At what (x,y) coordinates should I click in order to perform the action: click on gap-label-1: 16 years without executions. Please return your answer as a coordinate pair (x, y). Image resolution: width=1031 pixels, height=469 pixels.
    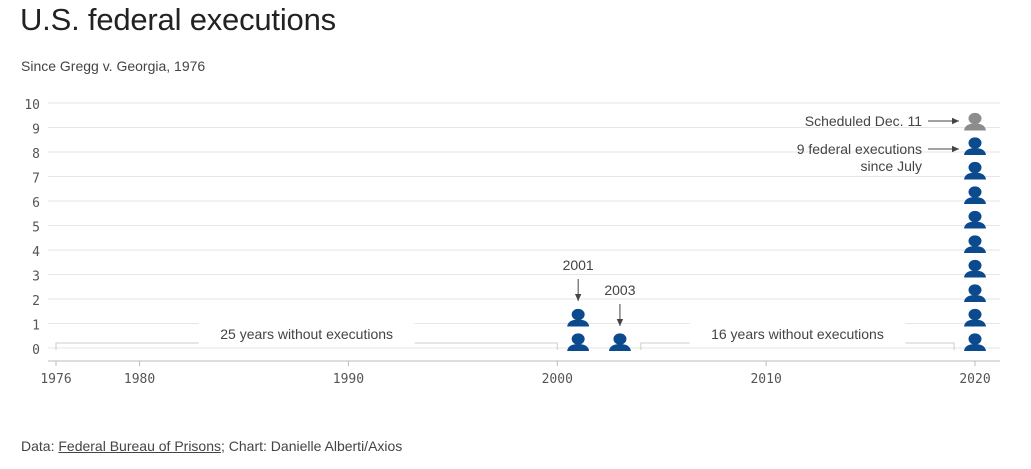
    Looking at the image, I should click on (797, 334).